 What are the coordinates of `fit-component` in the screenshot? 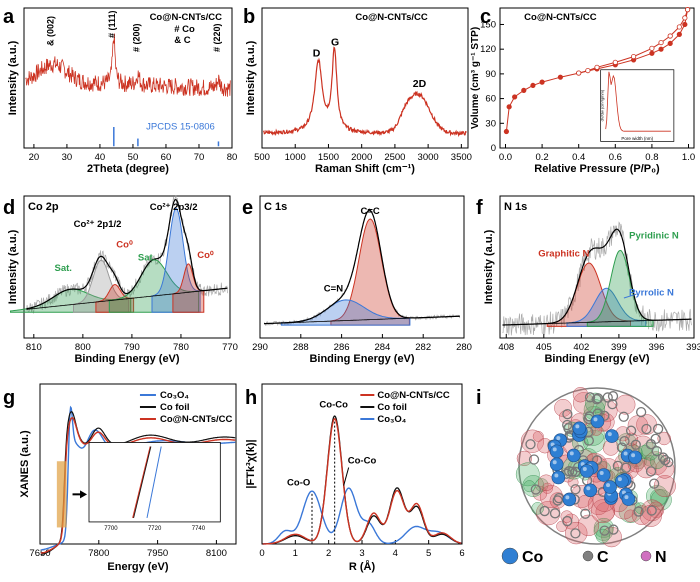 It's located at (101, 286).